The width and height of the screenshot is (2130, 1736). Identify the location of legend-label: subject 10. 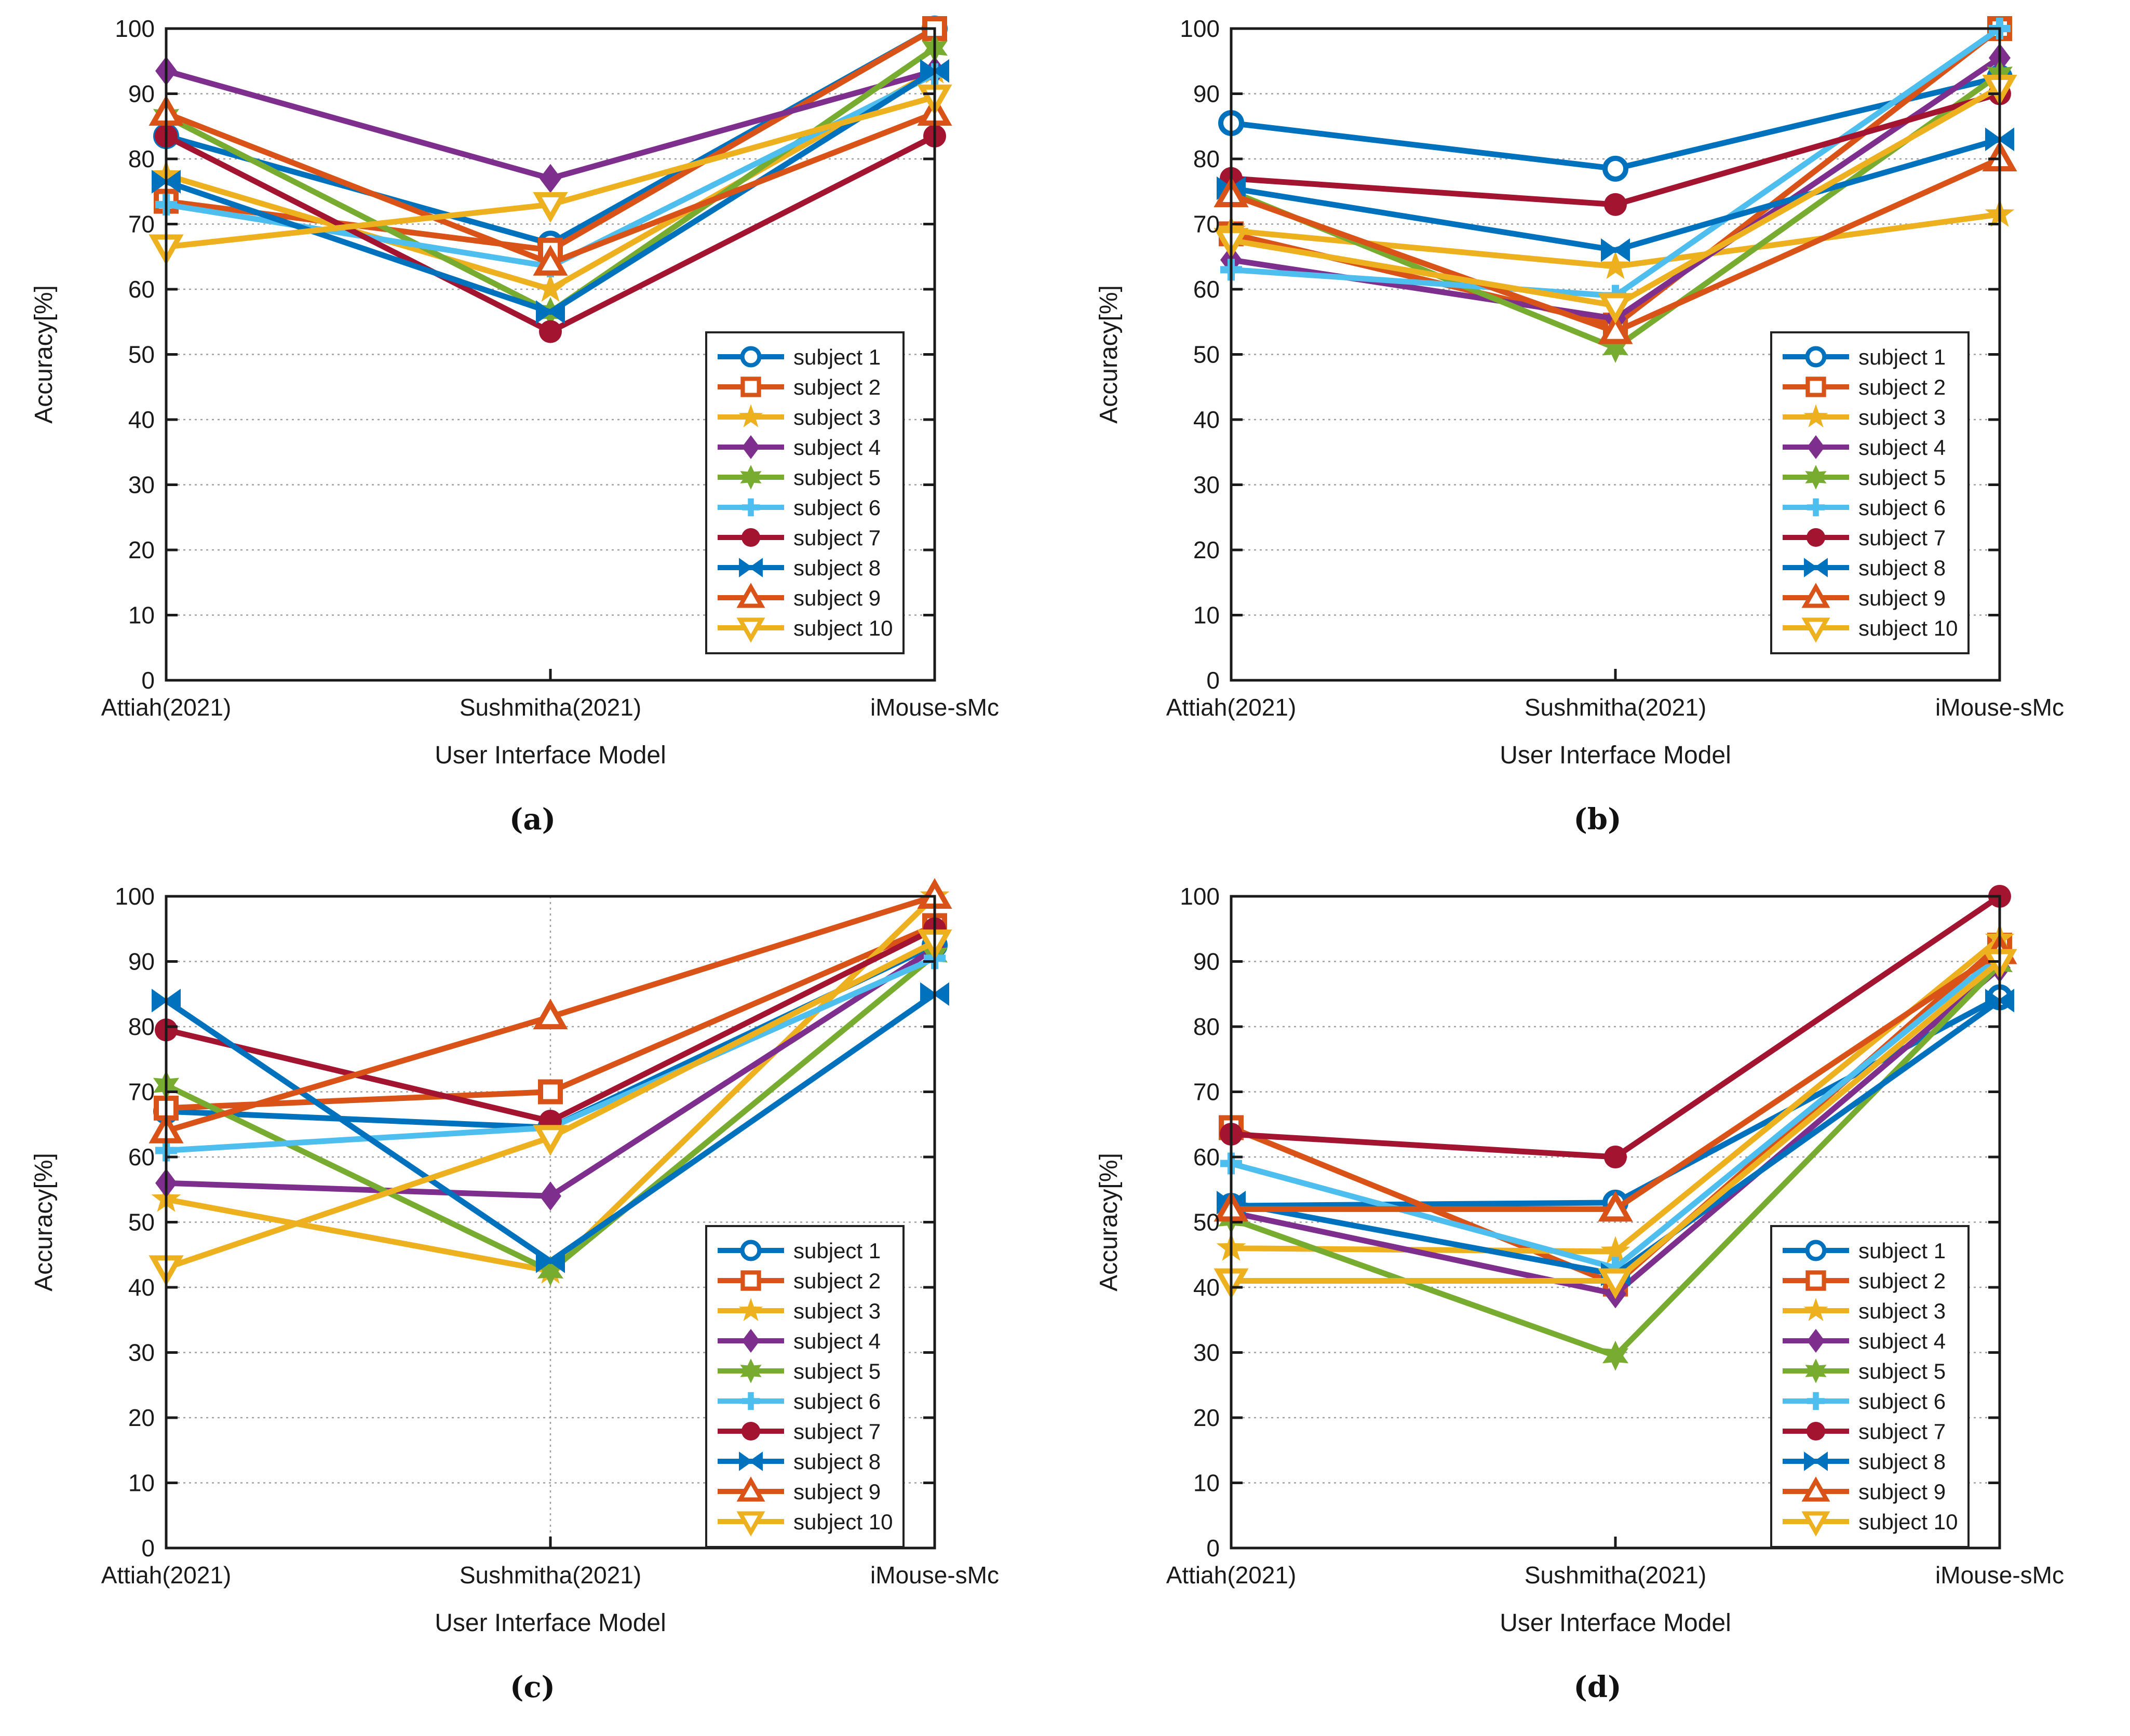
(1908, 1522).